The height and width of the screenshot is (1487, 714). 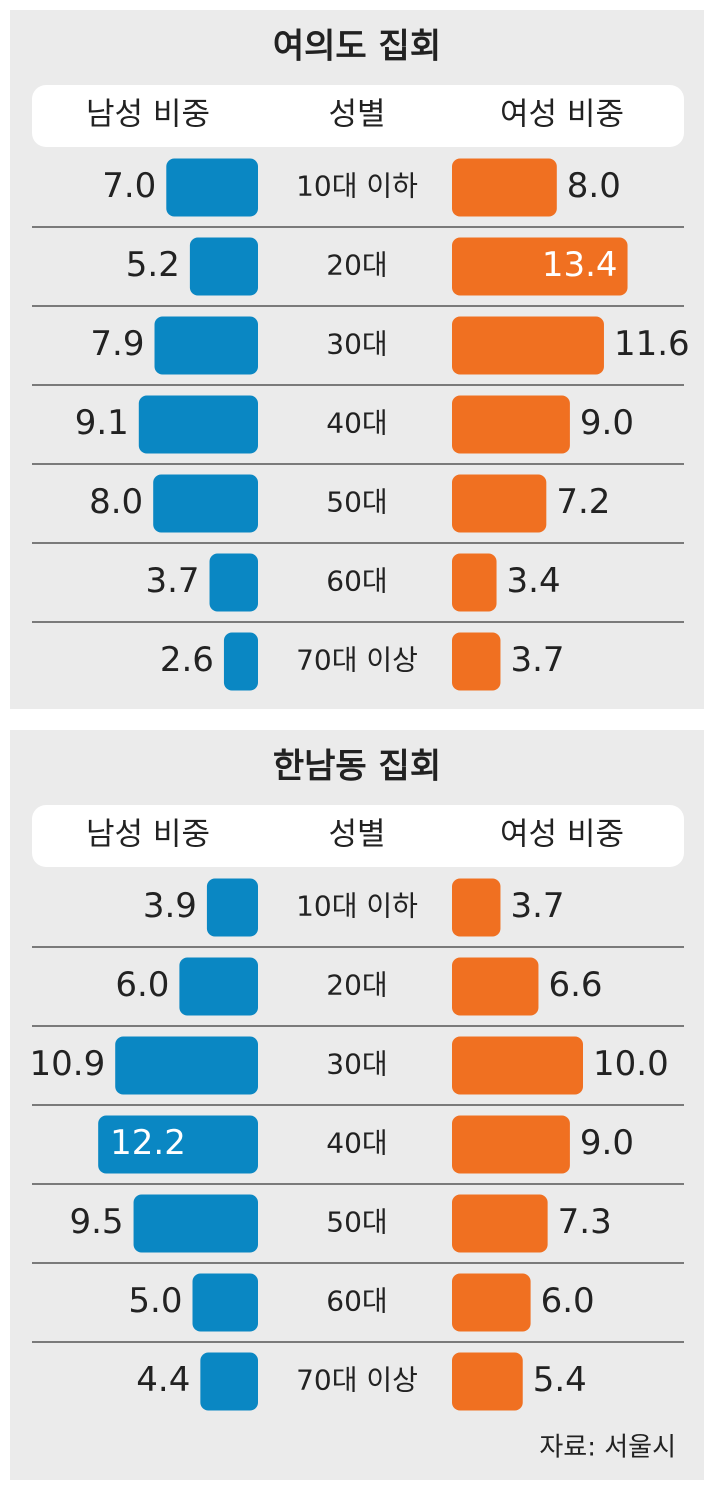 I want to click on value-label: 7.3, so click(x=585, y=1222).